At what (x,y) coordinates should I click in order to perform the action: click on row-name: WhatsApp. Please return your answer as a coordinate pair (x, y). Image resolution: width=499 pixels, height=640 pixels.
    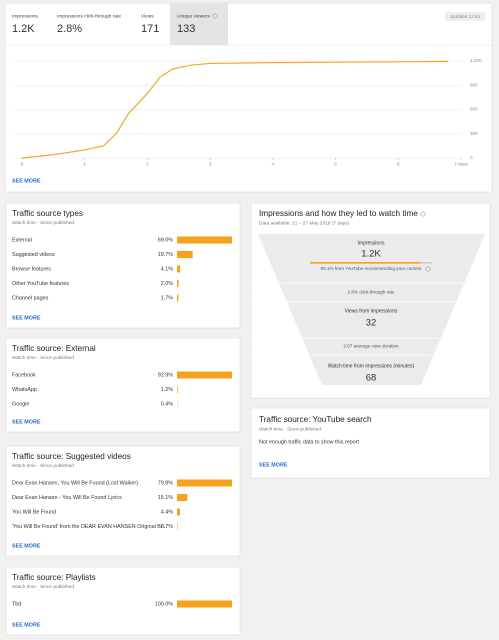
    Looking at the image, I should click on (24, 390).